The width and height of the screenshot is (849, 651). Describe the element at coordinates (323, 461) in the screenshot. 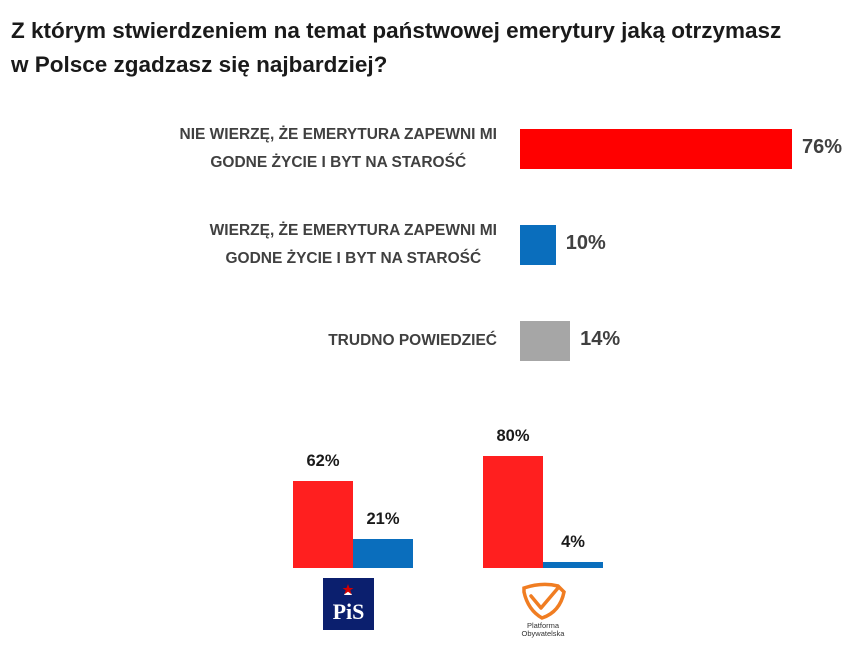

I see `bar-value-label: 62%` at that location.